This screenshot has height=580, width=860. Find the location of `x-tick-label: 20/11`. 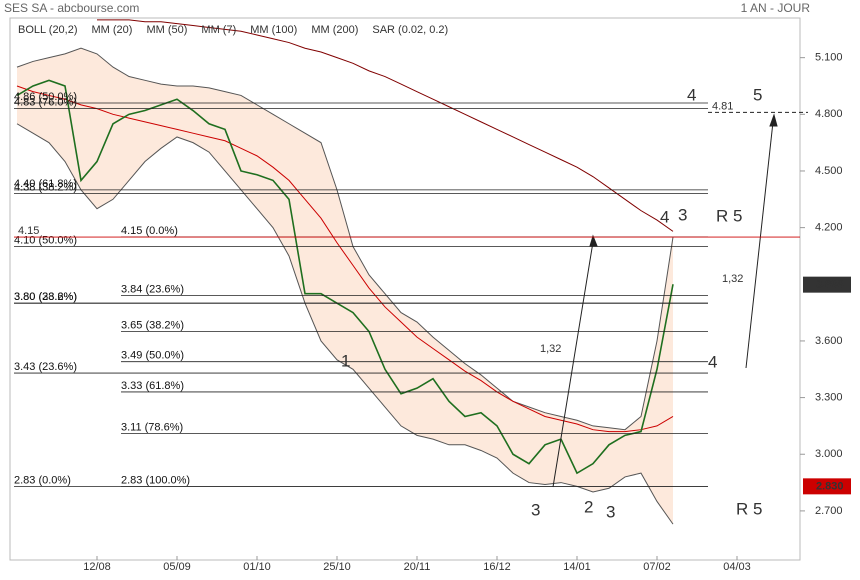

x-tick-label: 20/11 is located at coordinates (417, 567).